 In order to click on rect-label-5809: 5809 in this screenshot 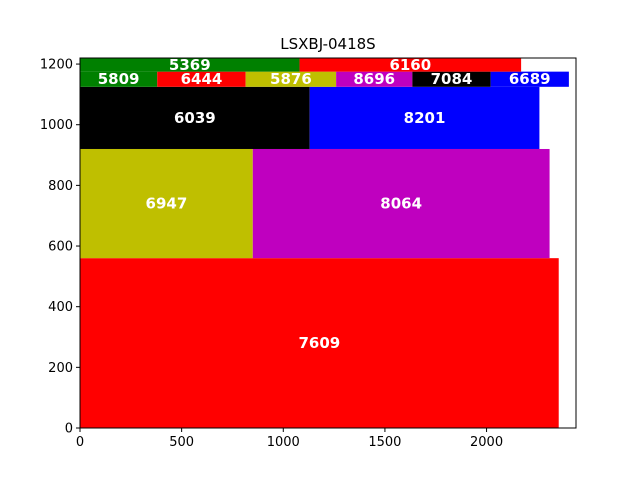, I will do `click(119, 79)`.